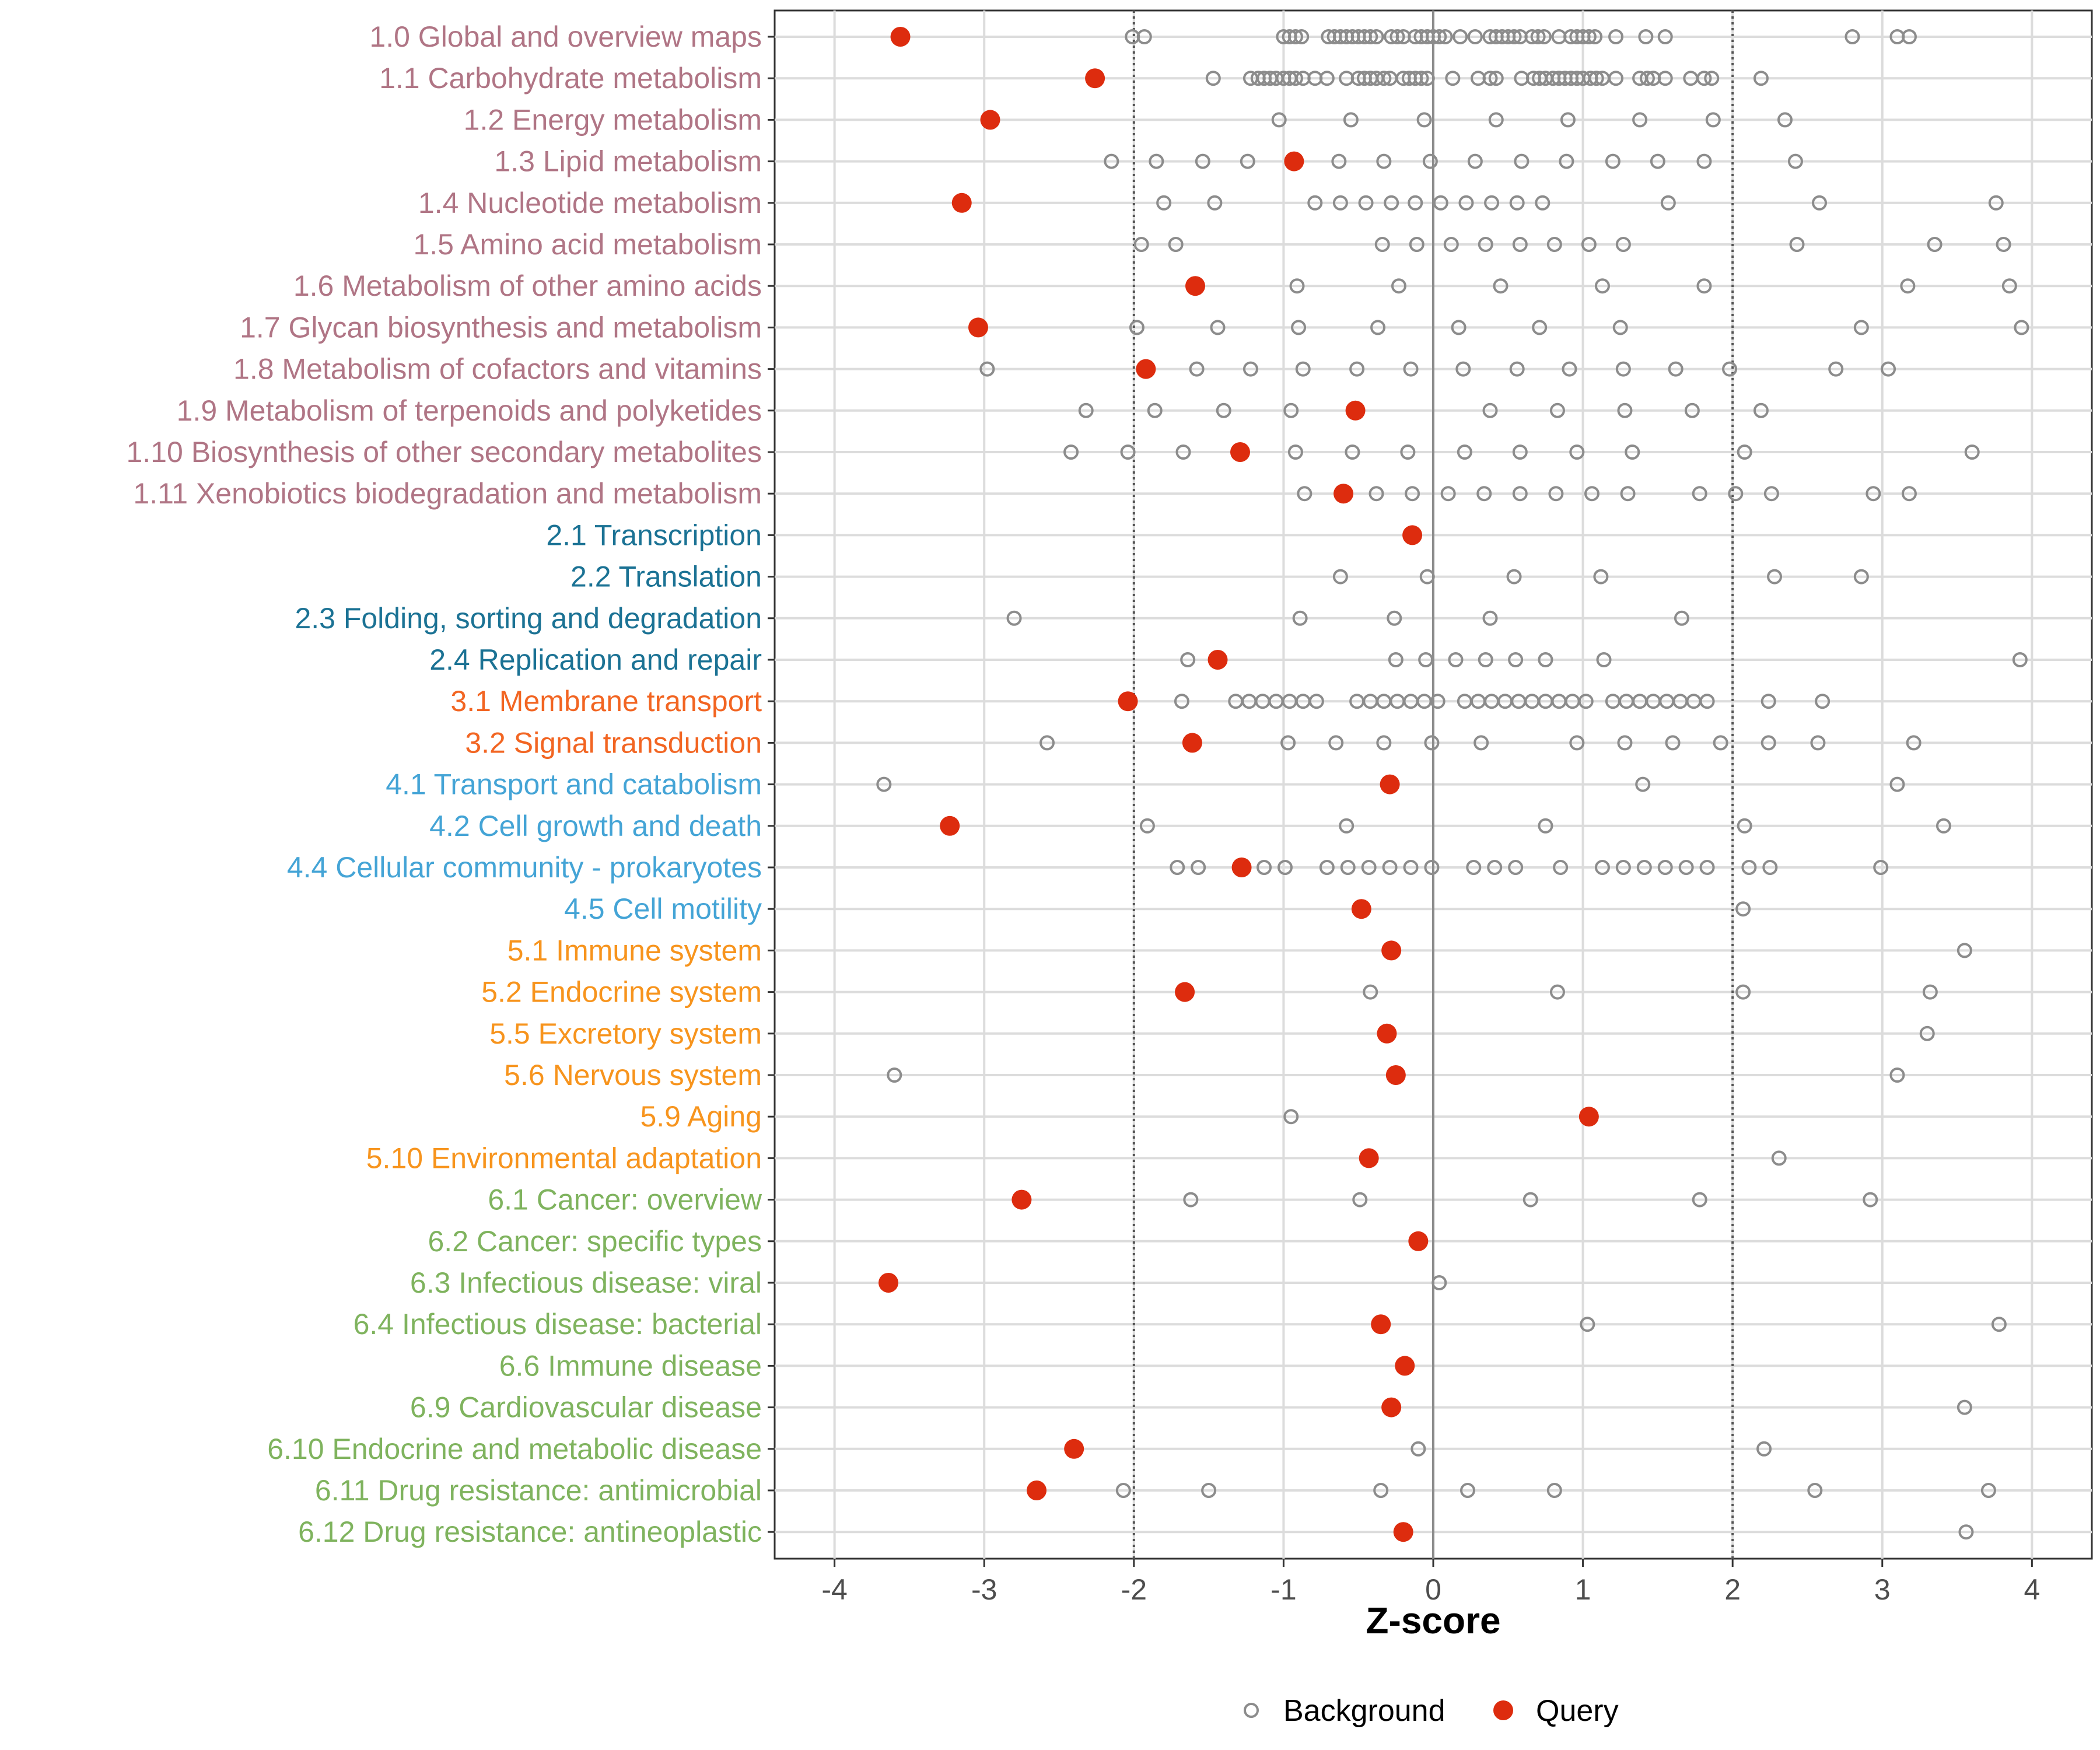 The image size is (2100, 1750). I want to click on x-tick-label: -1, so click(1283, 1589).